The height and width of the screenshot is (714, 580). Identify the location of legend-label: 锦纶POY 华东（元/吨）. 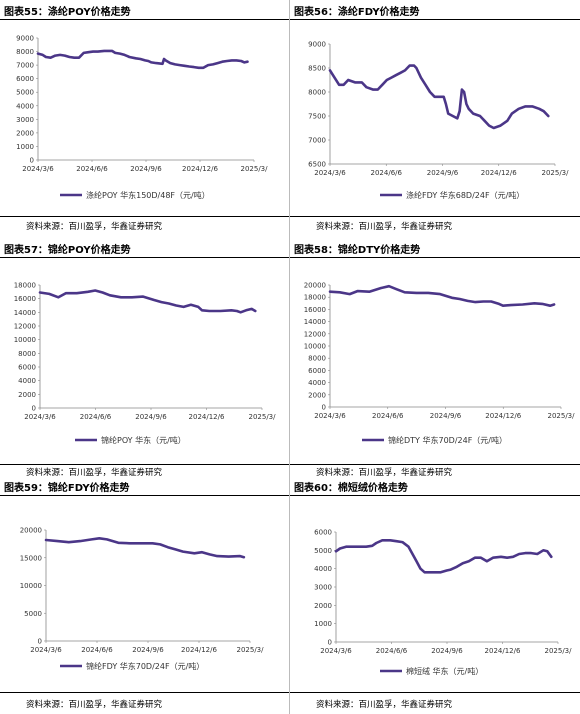
(143, 440).